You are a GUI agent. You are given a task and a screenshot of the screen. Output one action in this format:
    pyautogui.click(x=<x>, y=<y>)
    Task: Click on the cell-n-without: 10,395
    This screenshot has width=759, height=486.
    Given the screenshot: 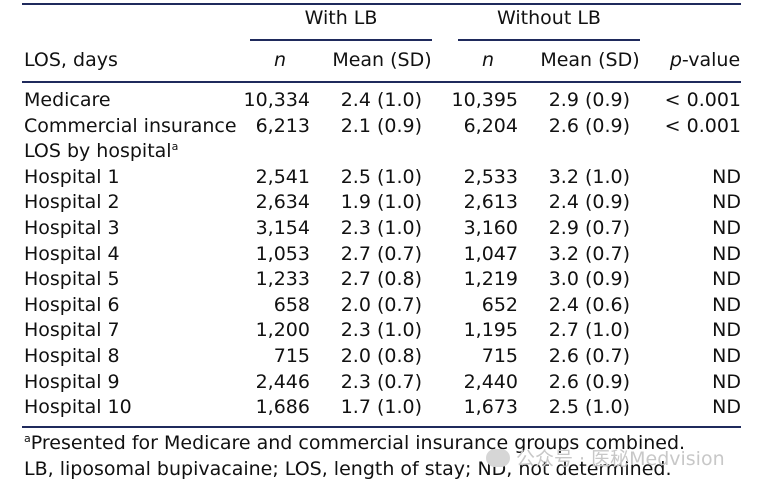 What is the action you would take?
    pyautogui.click(x=484, y=100)
    